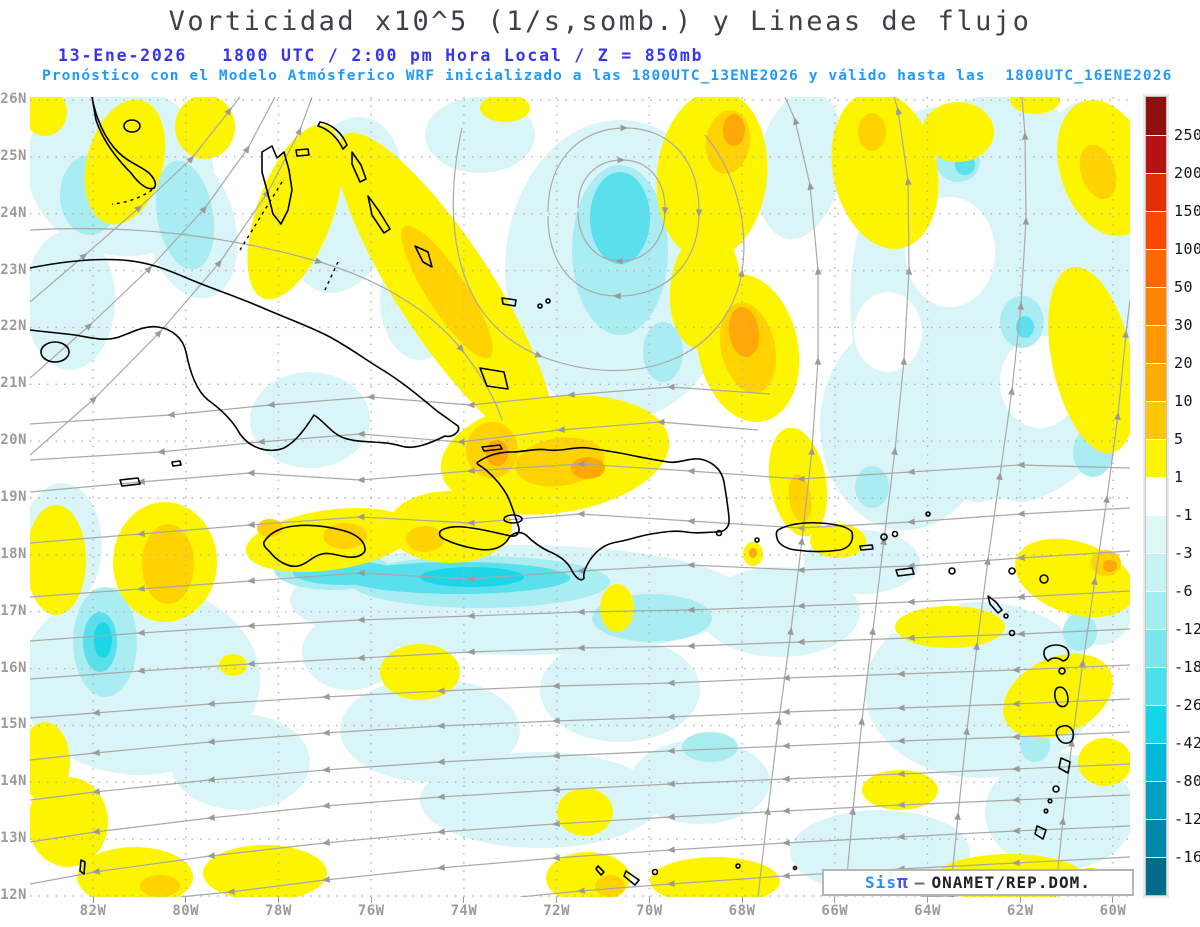 The width and height of the screenshot is (1200, 927). I want to click on colorbar-label: -3, so click(1184, 553).